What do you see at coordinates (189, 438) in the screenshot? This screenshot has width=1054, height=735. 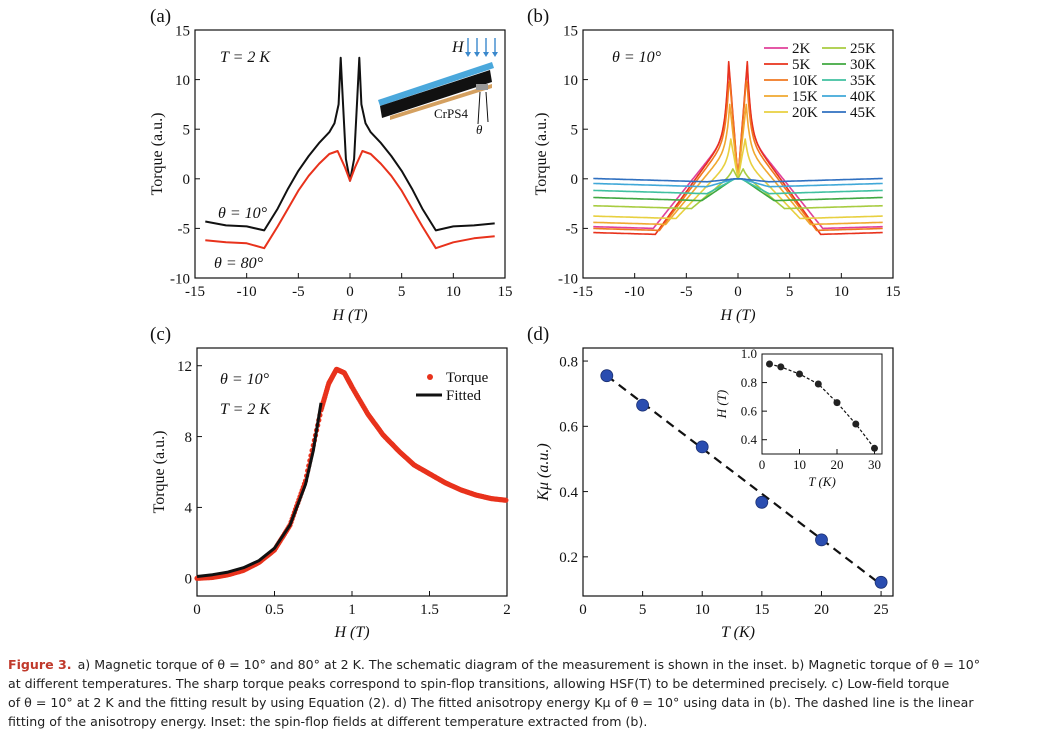 I see `c-ytick-label: 8` at bounding box center [189, 438].